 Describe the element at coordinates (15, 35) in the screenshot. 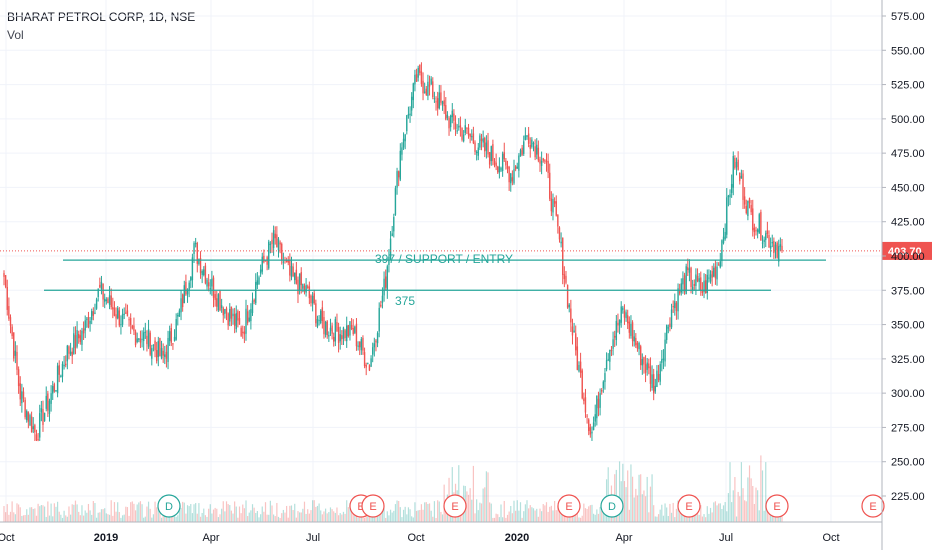

I see `volume-indicator-label: Vol` at that location.